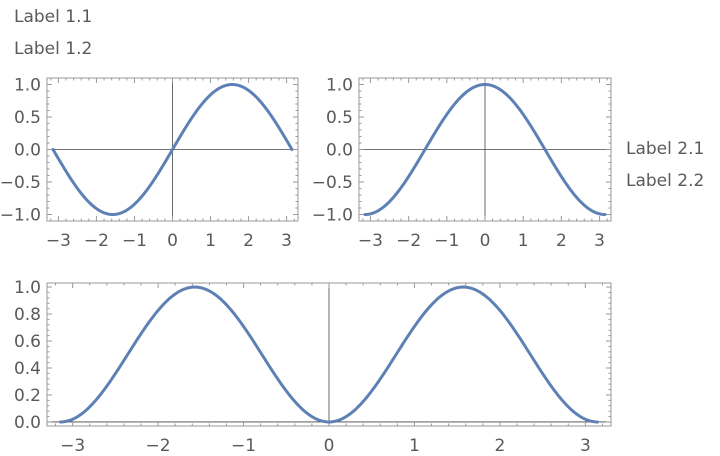  Describe the element at coordinates (27, 369) in the screenshot. I see `y-tick-label: 0.4` at that location.